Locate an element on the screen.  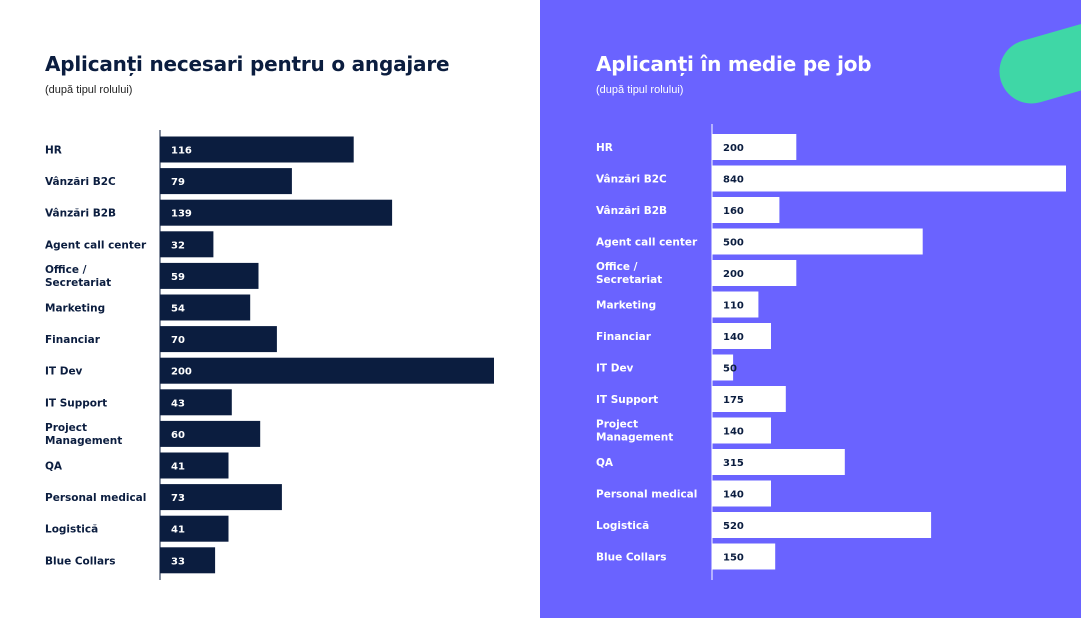
value-label-vanzari-b2b: 160 is located at coordinates (733, 211).